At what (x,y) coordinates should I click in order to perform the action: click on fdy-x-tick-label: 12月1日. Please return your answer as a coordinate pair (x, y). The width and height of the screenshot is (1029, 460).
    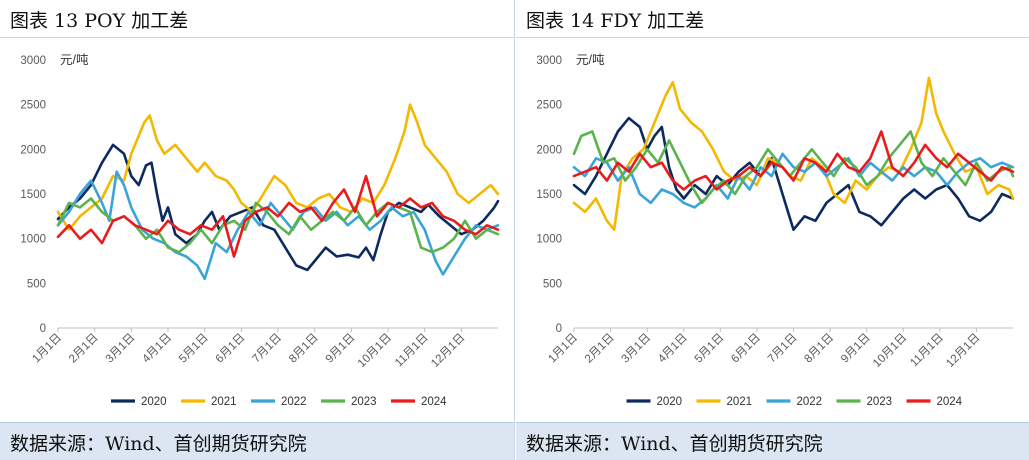
    Looking at the image, I should click on (963, 351).